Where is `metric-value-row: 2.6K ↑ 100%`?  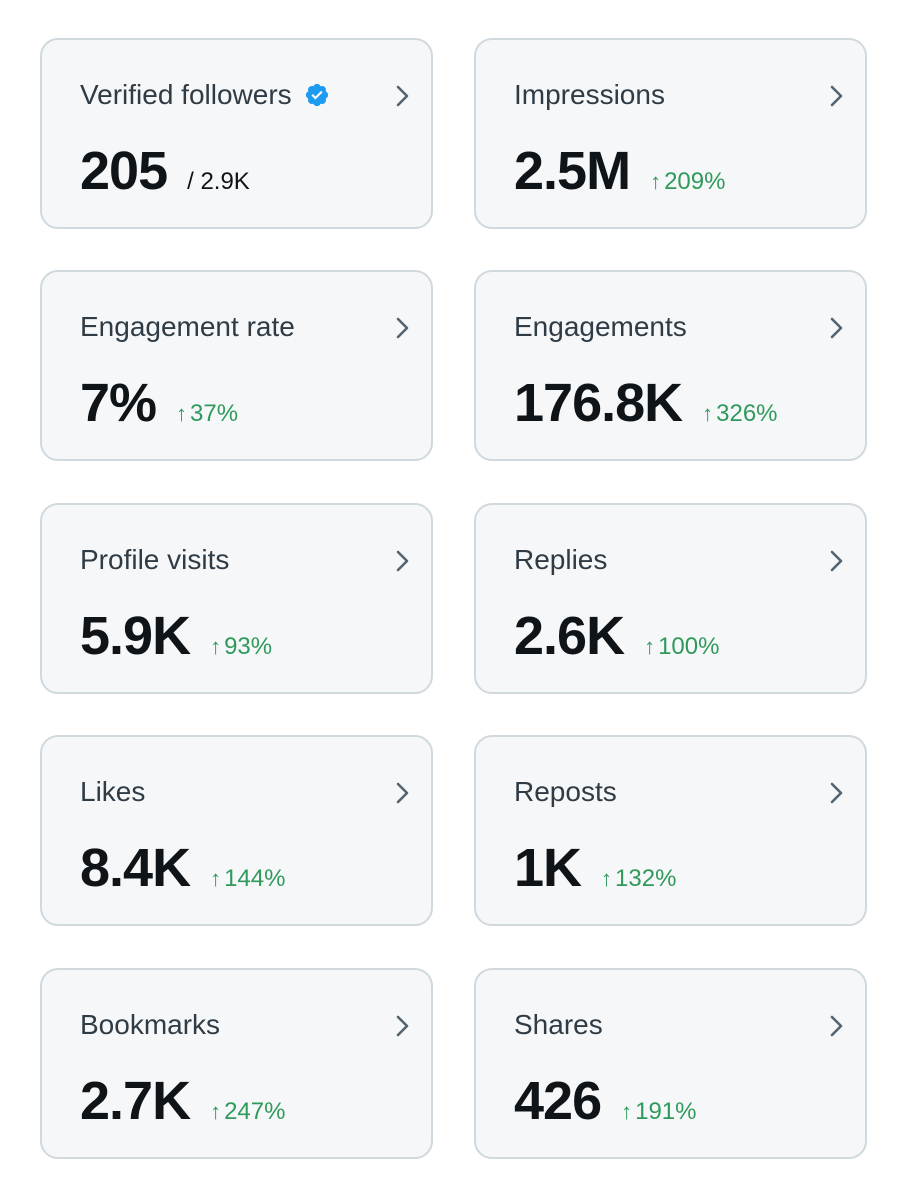
metric-value-row: 2.6K ↑ 100% is located at coordinates (616, 636).